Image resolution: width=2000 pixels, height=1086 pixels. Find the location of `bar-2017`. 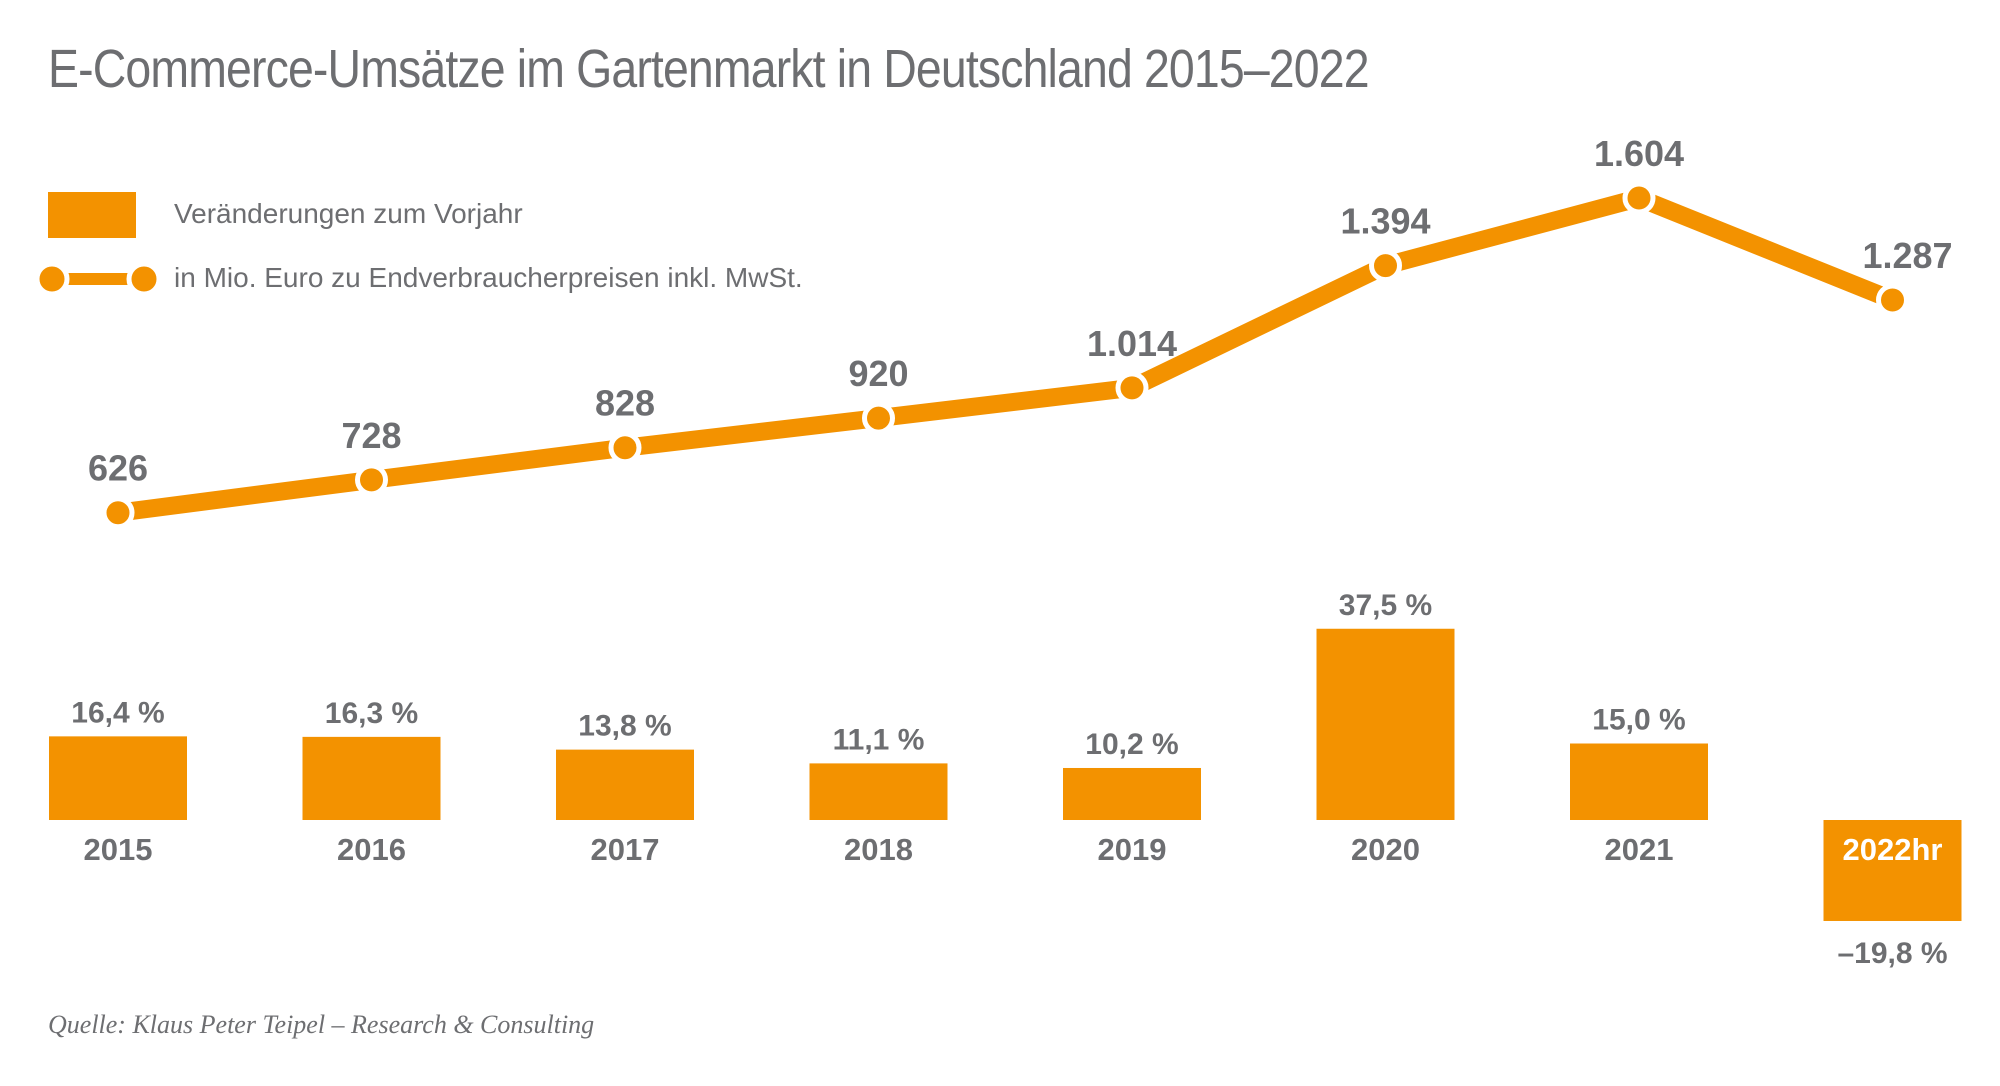

bar-2017 is located at coordinates (625, 784).